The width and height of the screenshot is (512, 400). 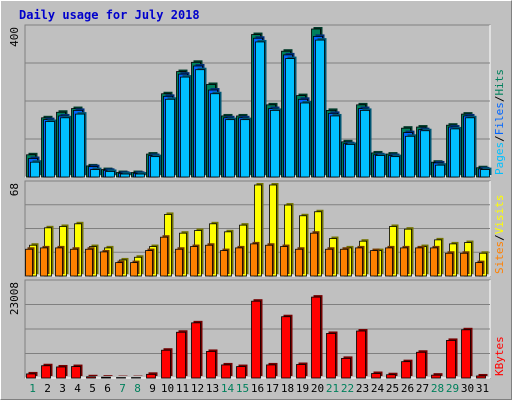 I want to click on day-label: 18, so click(x=287, y=388).